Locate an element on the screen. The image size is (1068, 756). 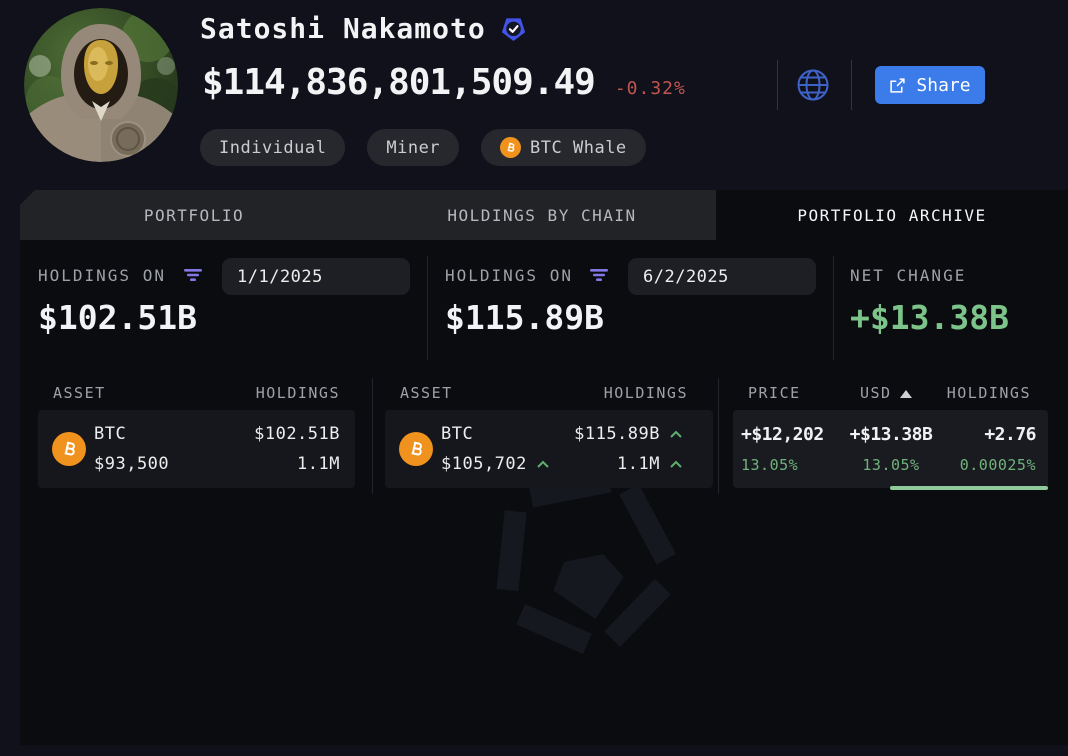
asset-row-btc-left: BTC $93,500 $102.51B 1.1M is located at coordinates (196, 449).